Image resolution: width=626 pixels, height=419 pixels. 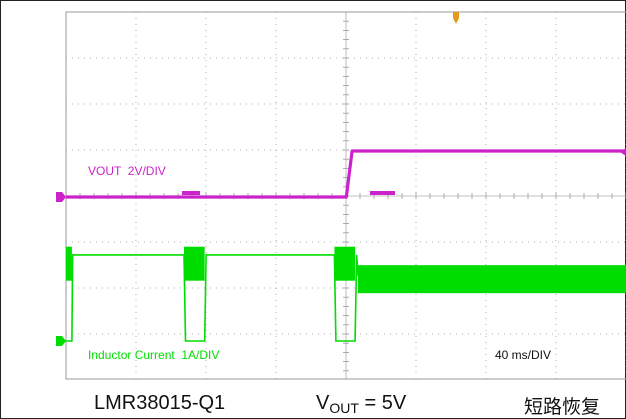 What do you see at coordinates (456, 18) in the screenshot?
I see `trigger-position-marker` at bounding box center [456, 18].